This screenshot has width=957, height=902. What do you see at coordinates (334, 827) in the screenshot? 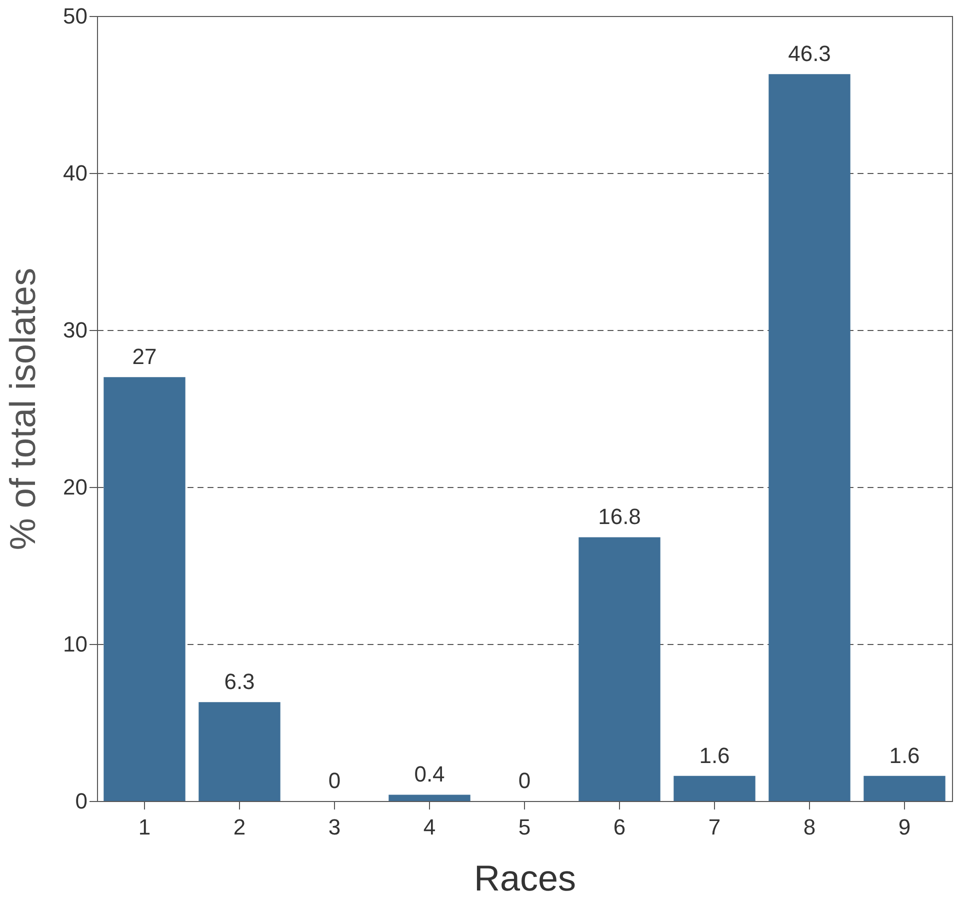
I see `x-tick-label: 3` at bounding box center [334, 827].